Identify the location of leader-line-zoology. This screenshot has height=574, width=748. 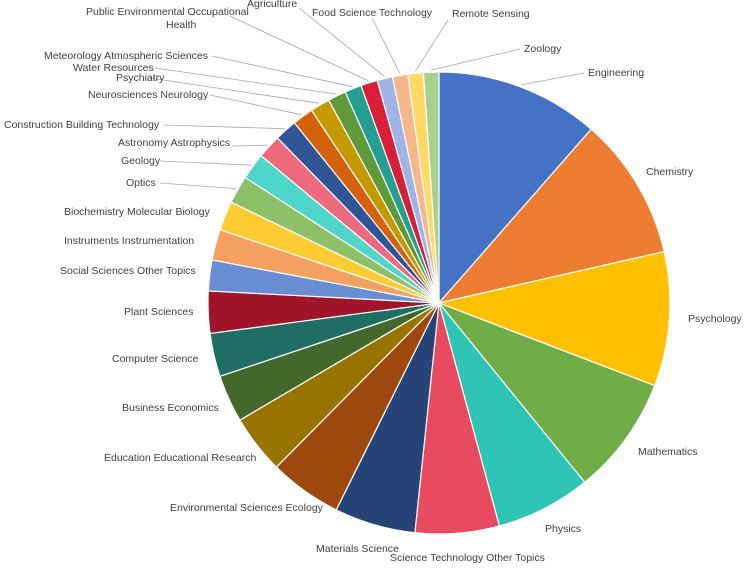
(476, 59).